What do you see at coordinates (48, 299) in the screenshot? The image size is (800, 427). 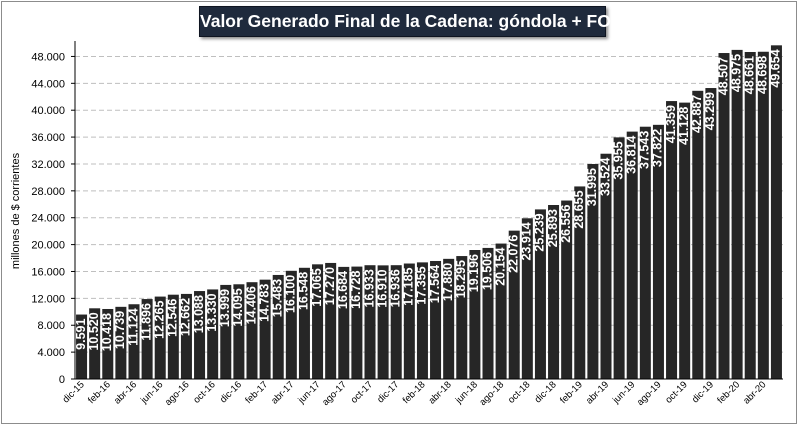 I see `y-tick-label: 12.000` at bounding box center [48, 299].